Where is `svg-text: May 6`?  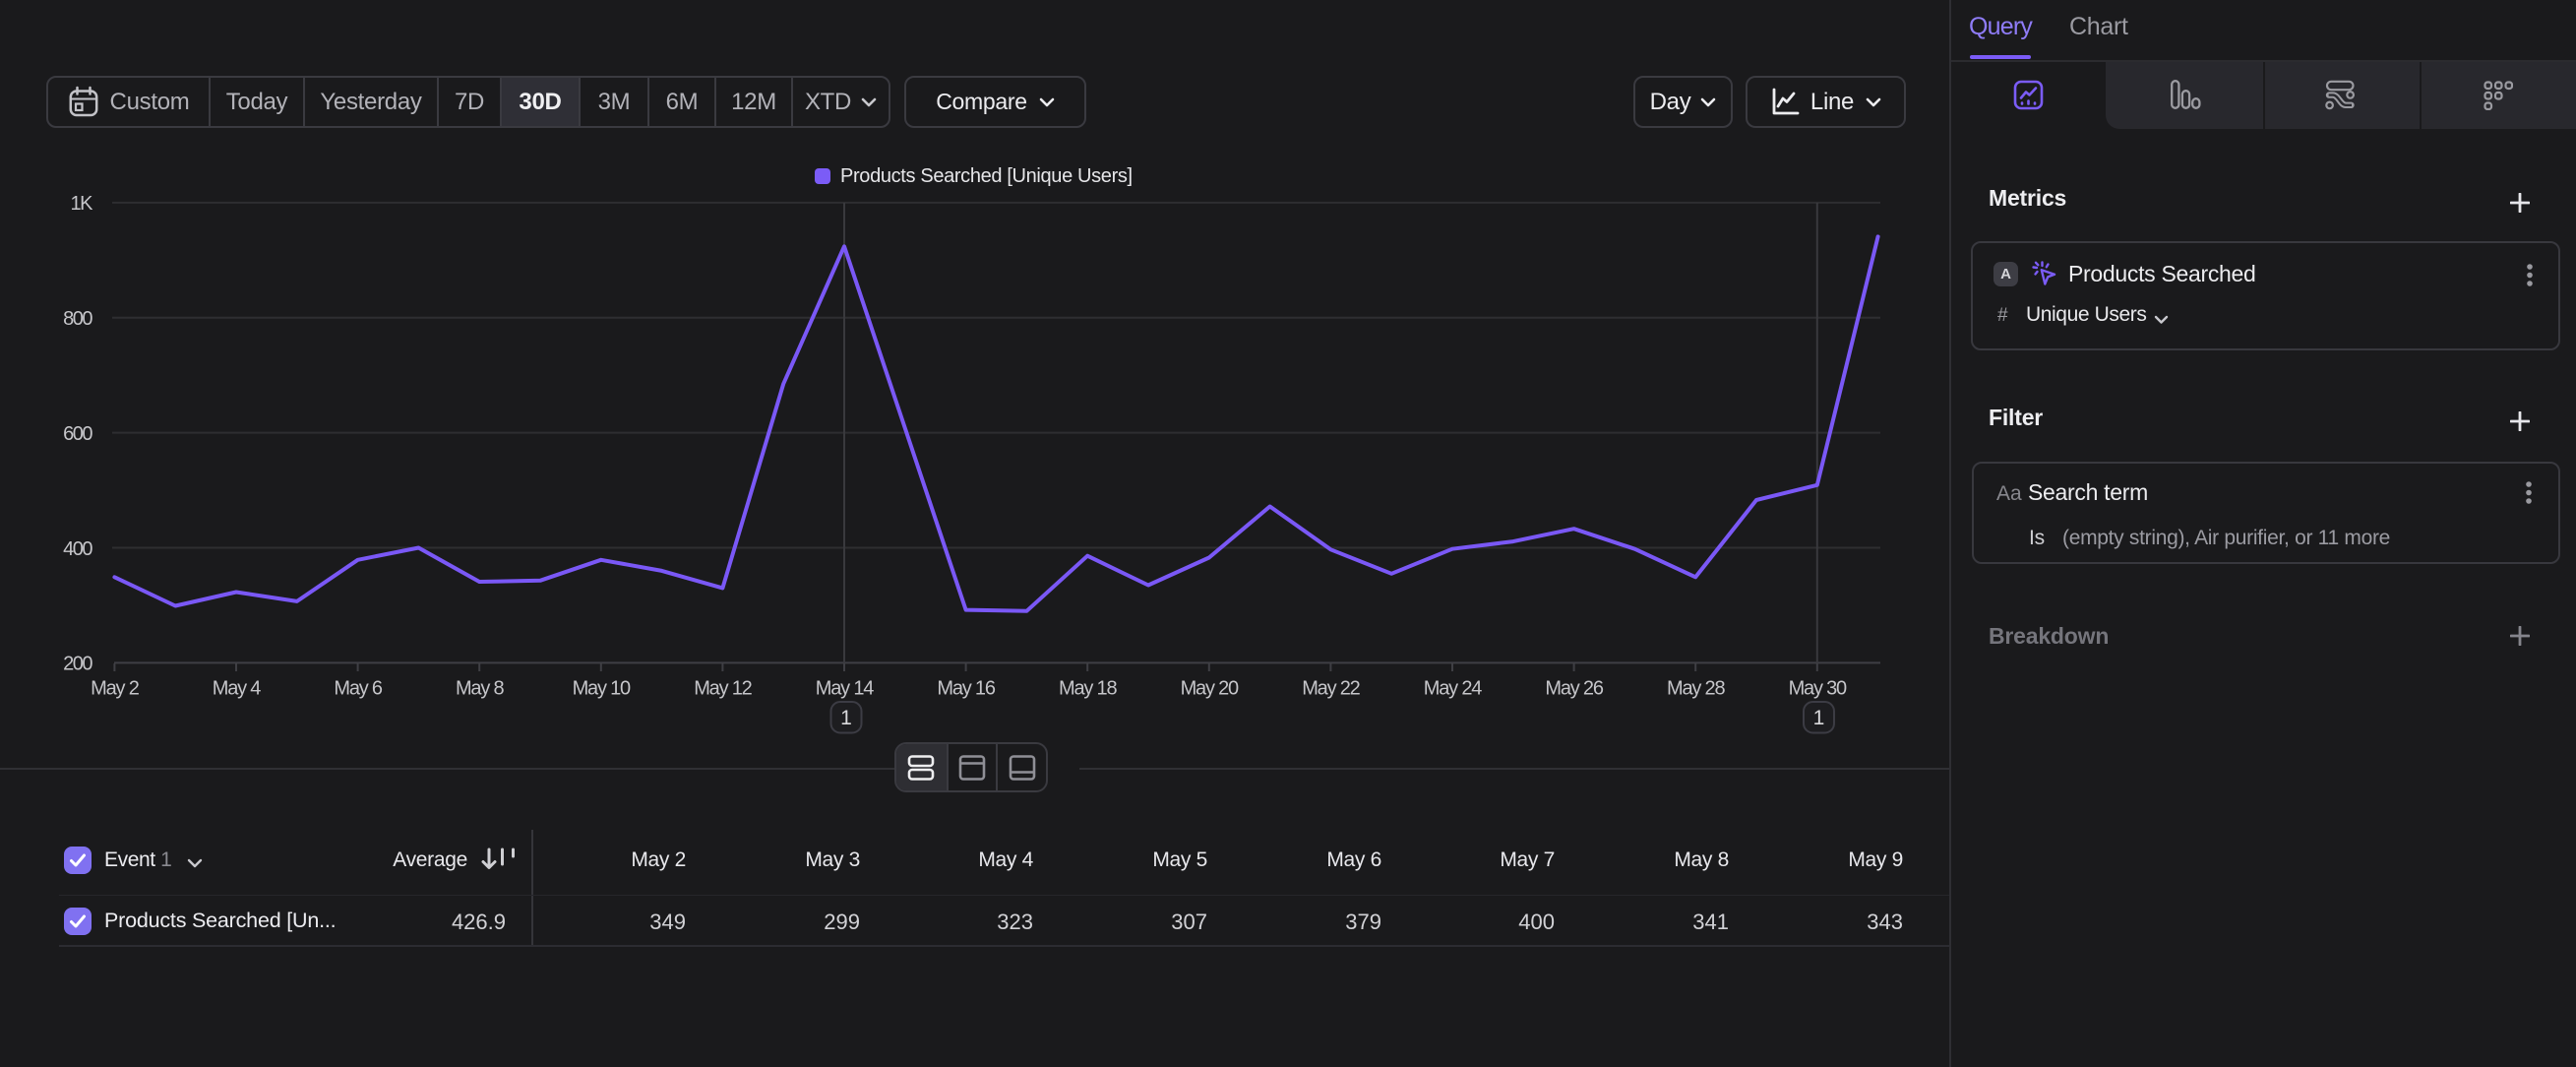 svg-text: May 6 is located at coordinates (359, 689).